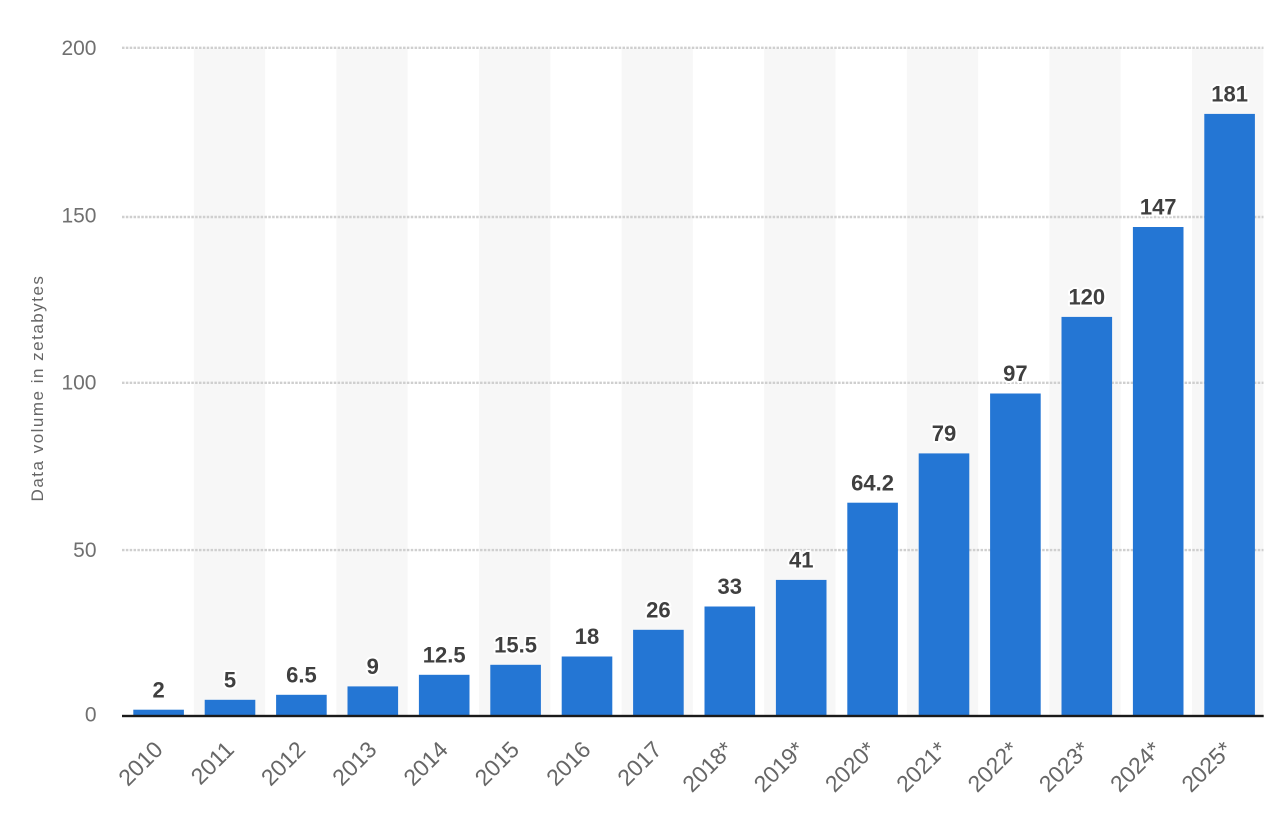 The width and height of the screenshot is (1266, 833). Describe the element at coordinates (91, 715) in the screenshot. I see `svg-text: 0` at that location.